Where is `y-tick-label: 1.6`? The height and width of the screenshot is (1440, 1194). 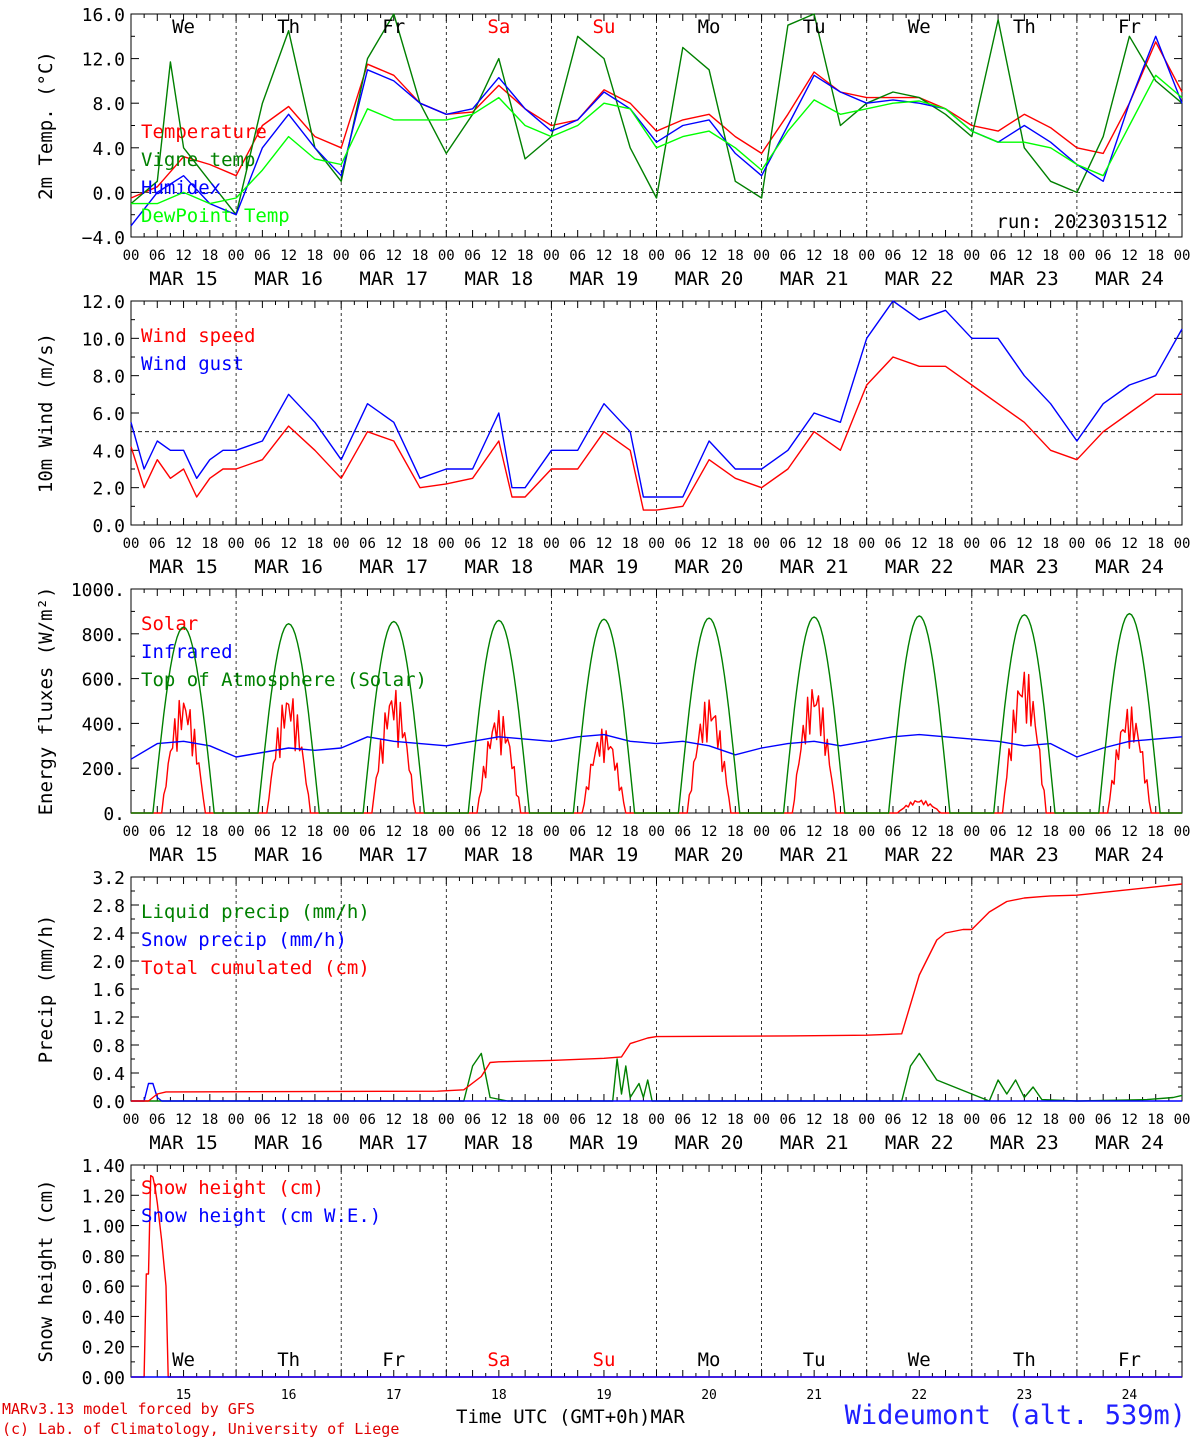
y-tick-label: 1.6 is located at coordinates (108, 990).